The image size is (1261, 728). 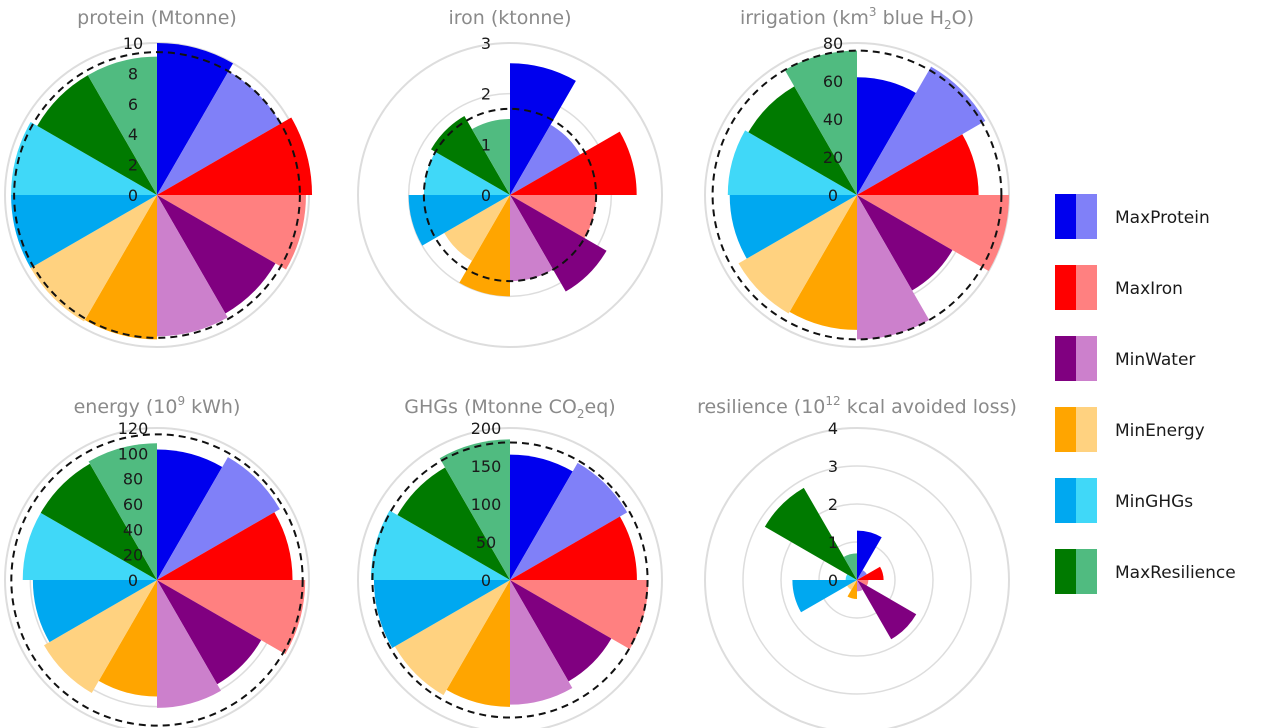 I want to click on tick-label: 40, so click(x=833, y=119).